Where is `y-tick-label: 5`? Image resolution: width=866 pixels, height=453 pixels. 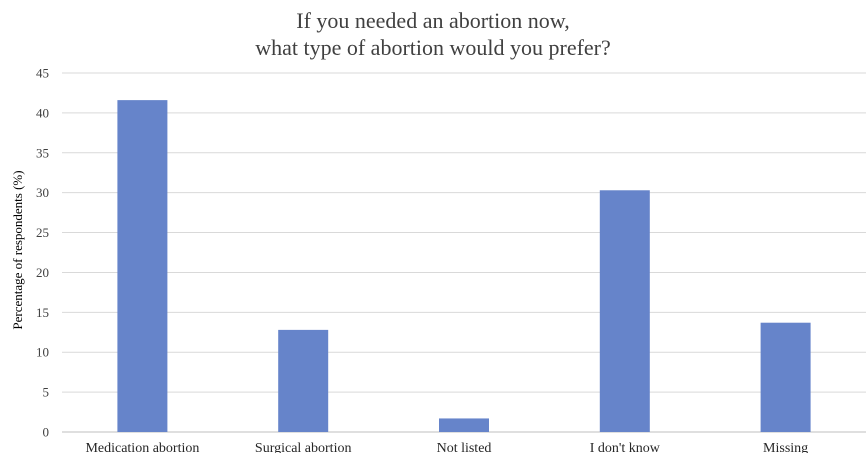 y-tick-label: 5 is located at coordinates (46, 392).